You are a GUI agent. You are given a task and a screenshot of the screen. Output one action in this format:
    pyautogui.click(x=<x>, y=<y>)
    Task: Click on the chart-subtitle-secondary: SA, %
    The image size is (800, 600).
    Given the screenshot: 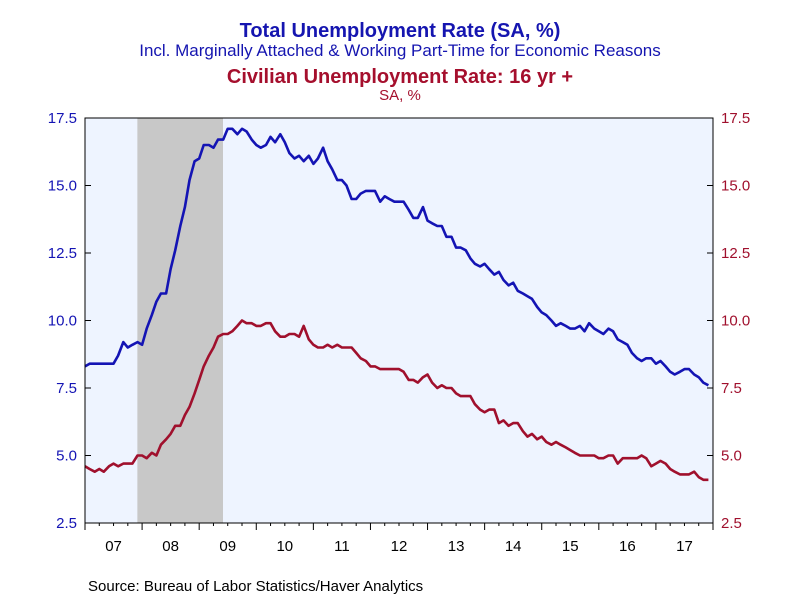 What is the action you would take?
    pyautogui.click(x=400, y=95)
    